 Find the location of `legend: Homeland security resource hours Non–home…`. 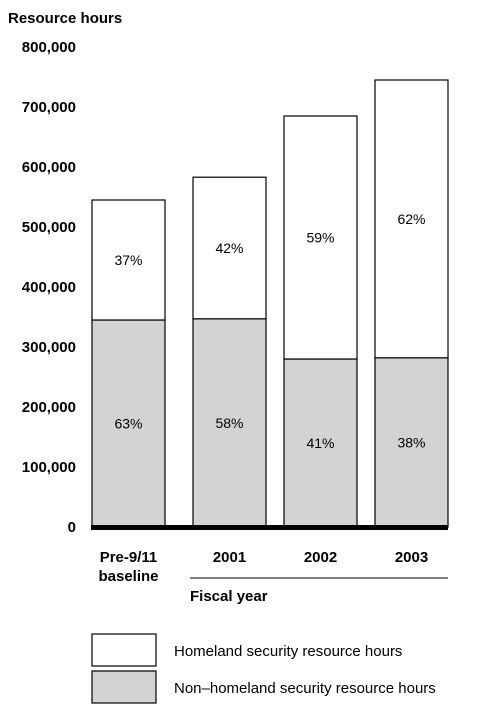

legend: Homeland security resource hours Non–home… is located at coordinates (263, 668).